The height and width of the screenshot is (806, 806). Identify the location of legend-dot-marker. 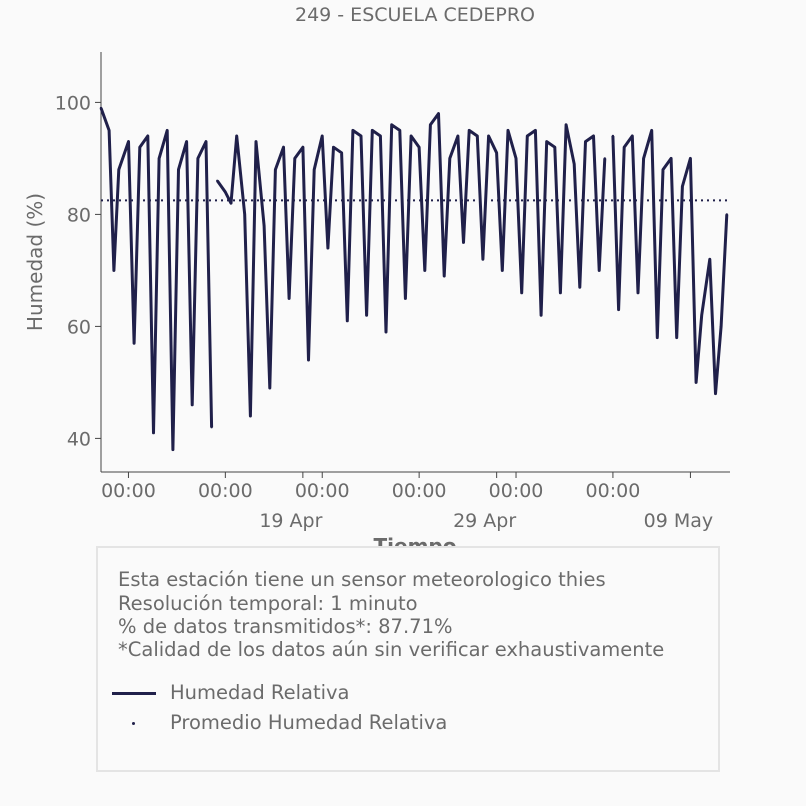
(133, 723).